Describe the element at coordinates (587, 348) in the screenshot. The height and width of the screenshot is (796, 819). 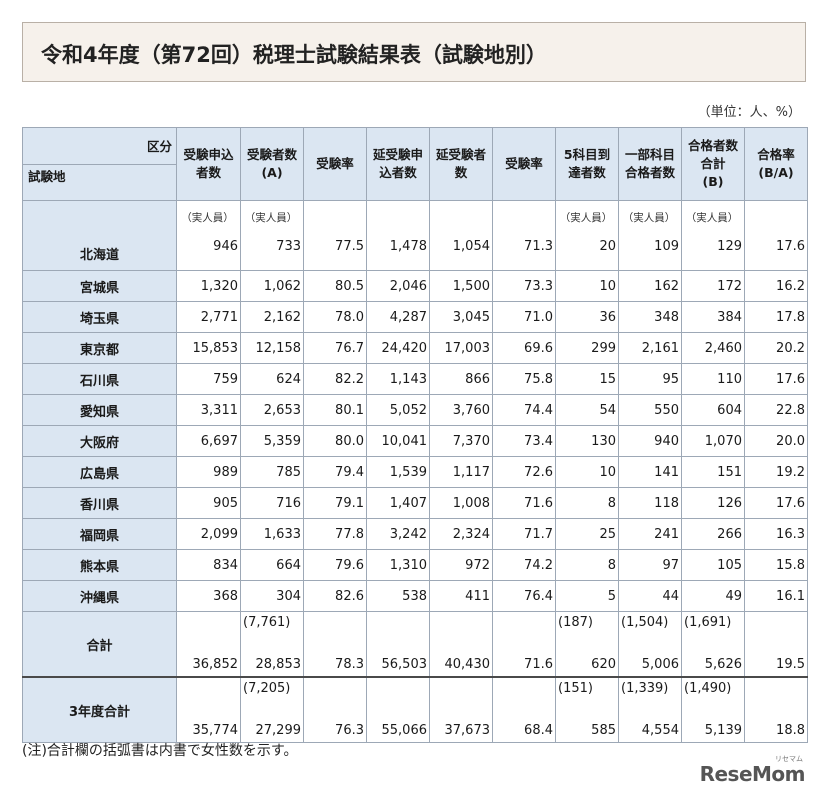
I see `data-cell: 299` at that location.